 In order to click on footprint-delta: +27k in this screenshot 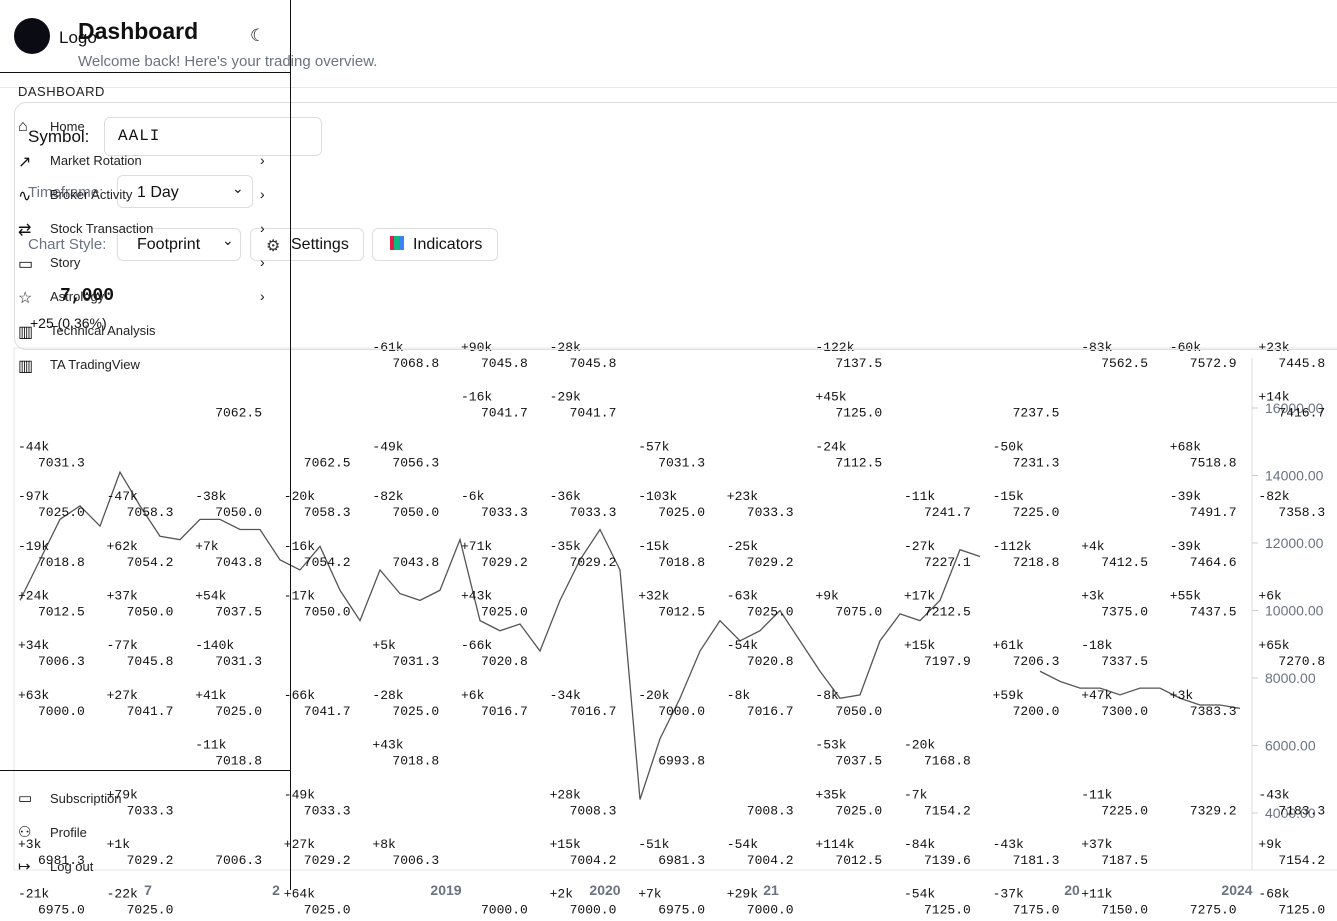, I will do `click(299, 844)`.